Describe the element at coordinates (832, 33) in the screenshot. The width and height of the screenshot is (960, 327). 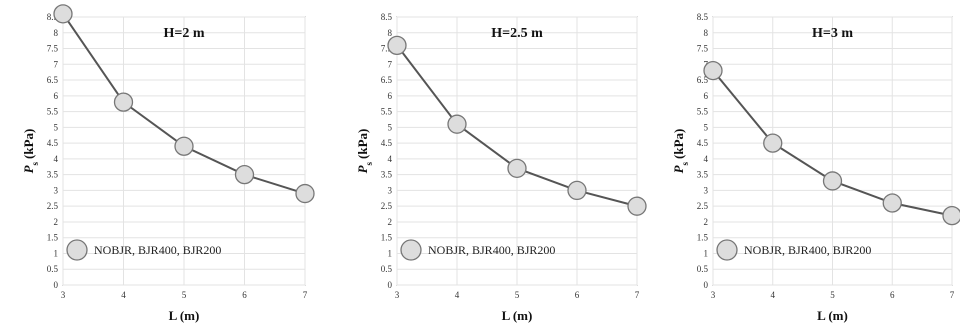
I see `chart-title: H=3 m` at that location.